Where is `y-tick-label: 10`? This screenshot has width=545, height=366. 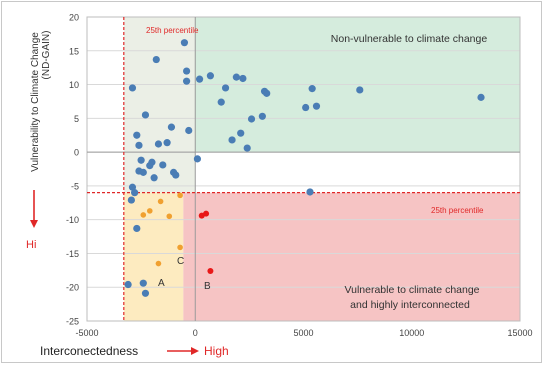 y-tick-label: 10 is located at coordinates (74, 85).